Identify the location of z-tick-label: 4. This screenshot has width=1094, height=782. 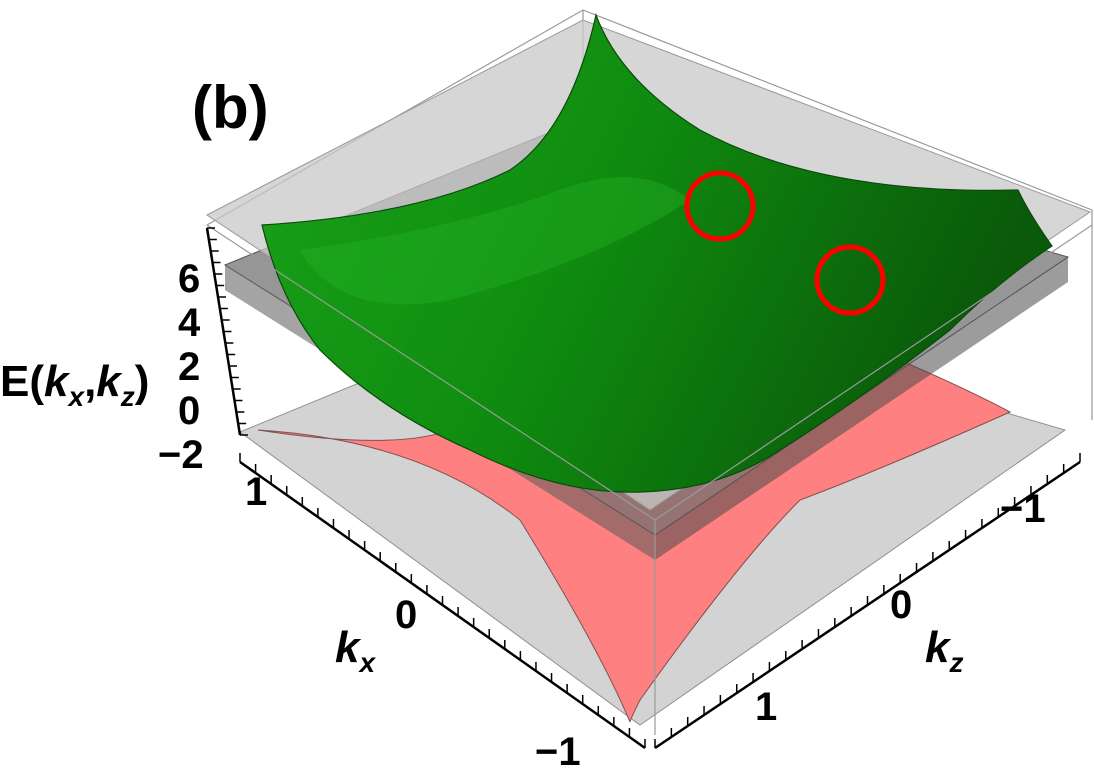
(189, 323).